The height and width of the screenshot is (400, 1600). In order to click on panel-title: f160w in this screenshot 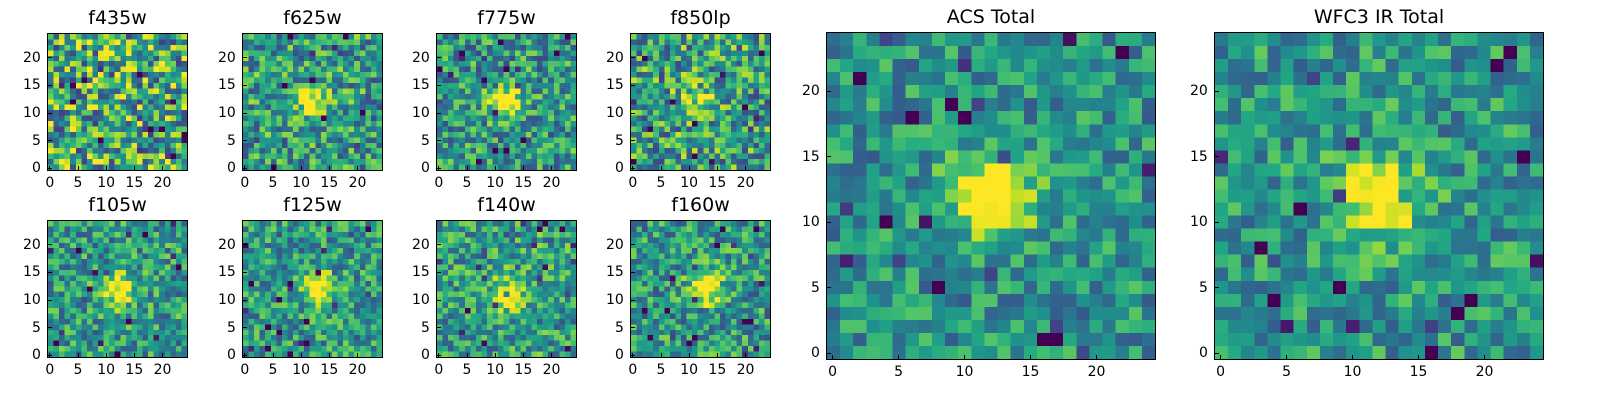, I will do `click(700, 205)`.